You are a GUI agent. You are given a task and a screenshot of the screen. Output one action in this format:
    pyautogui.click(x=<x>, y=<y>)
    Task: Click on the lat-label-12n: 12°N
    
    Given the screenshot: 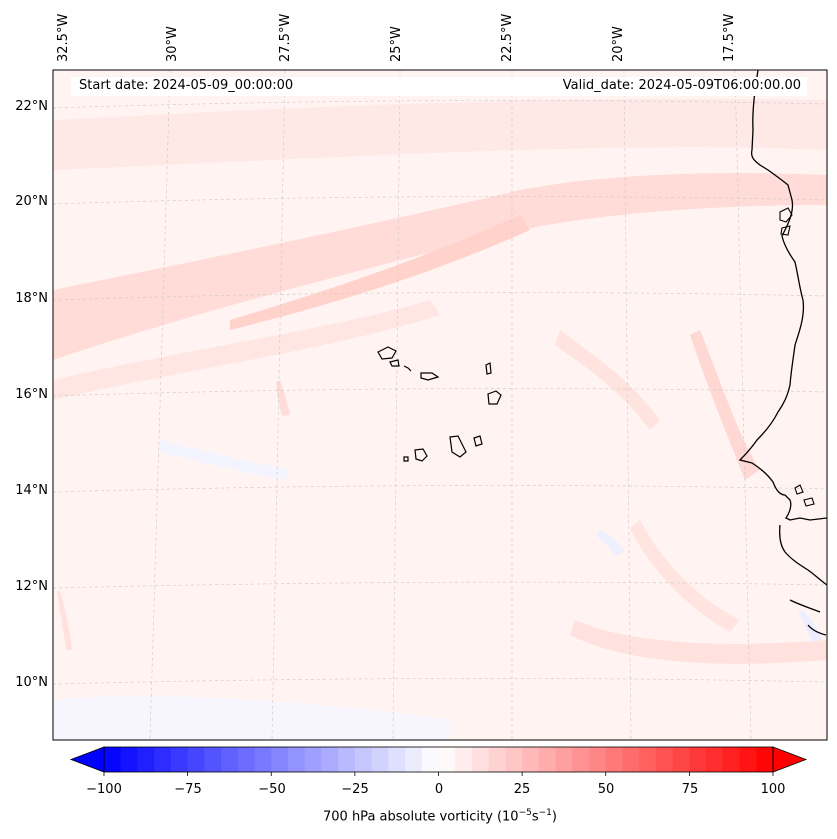 What is the action you would take?
    pyautogui.click(x=31, y=586)
    